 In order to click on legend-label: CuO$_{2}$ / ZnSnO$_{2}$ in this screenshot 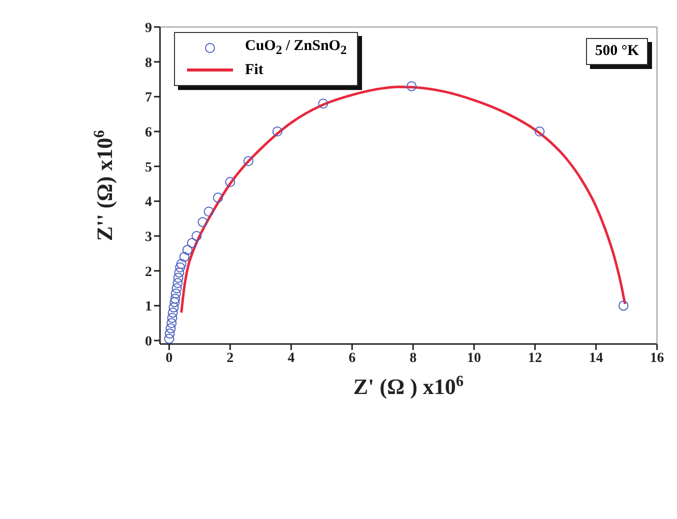, I will do `click(296, 48)`.